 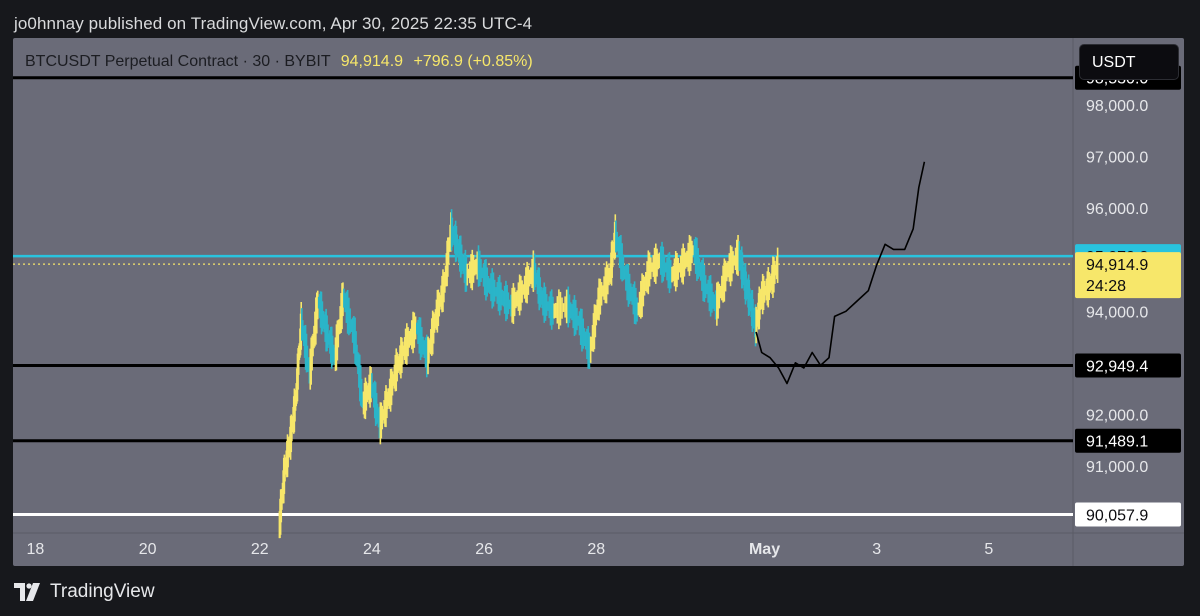 What do you see at coordinates (372, 61) in the screenshot?
I see `legend-price: 94,914.9` at bounding box center [372, 61].